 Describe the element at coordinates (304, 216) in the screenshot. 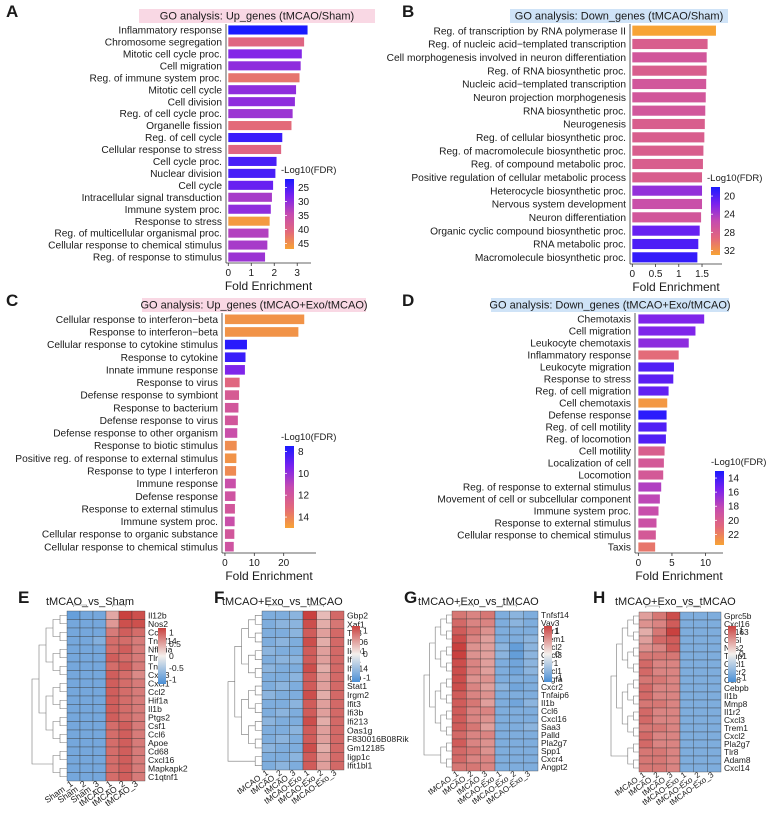

I see `colorbar-tick-label: 35` at that location.